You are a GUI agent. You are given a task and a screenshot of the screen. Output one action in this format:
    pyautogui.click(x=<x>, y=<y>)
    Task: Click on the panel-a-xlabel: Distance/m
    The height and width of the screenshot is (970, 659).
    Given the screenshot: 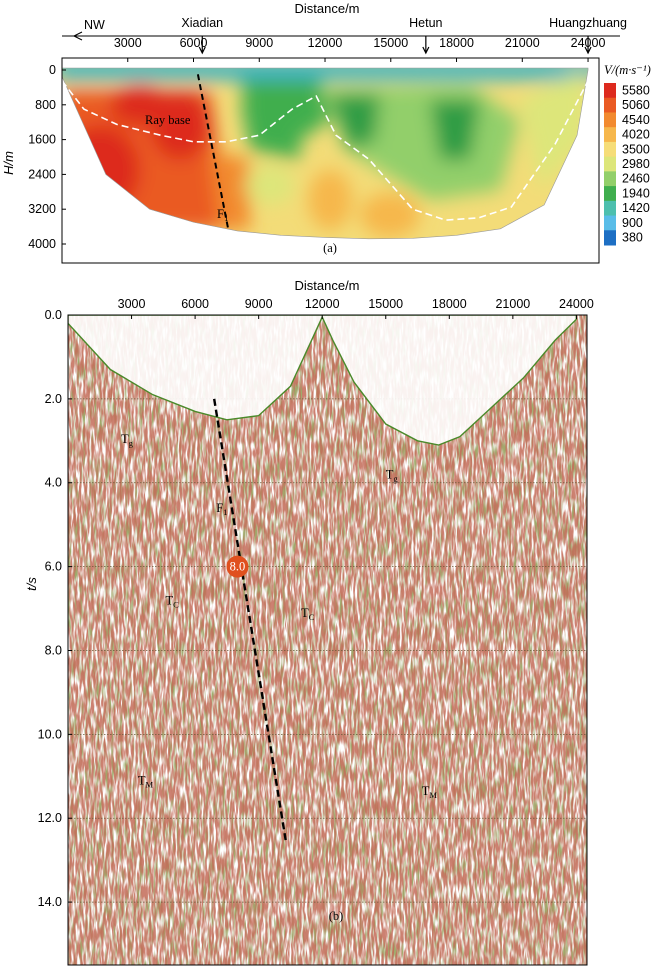 What is the action you would take?
    pyautogui.click(x=326, y=8)
    